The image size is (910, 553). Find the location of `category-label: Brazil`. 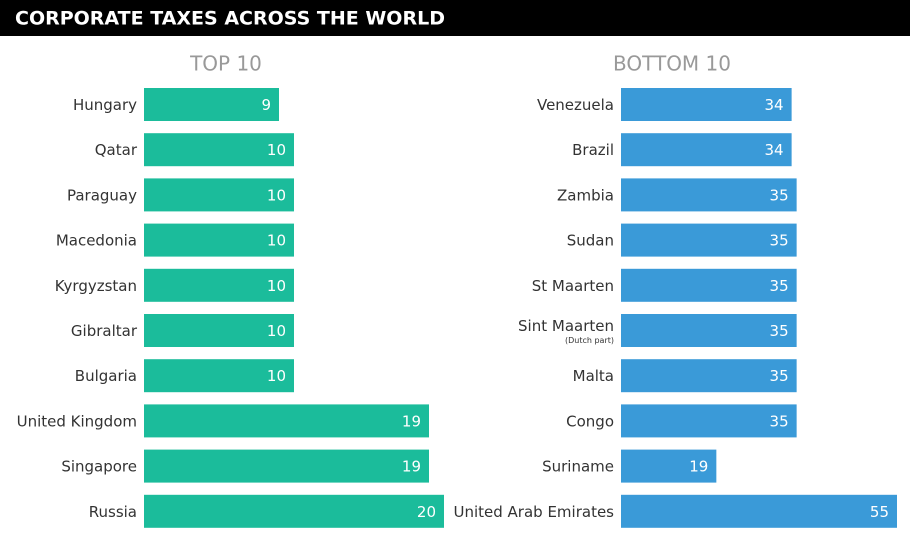

category-label: Brazil is located at coordinates (593, 150).